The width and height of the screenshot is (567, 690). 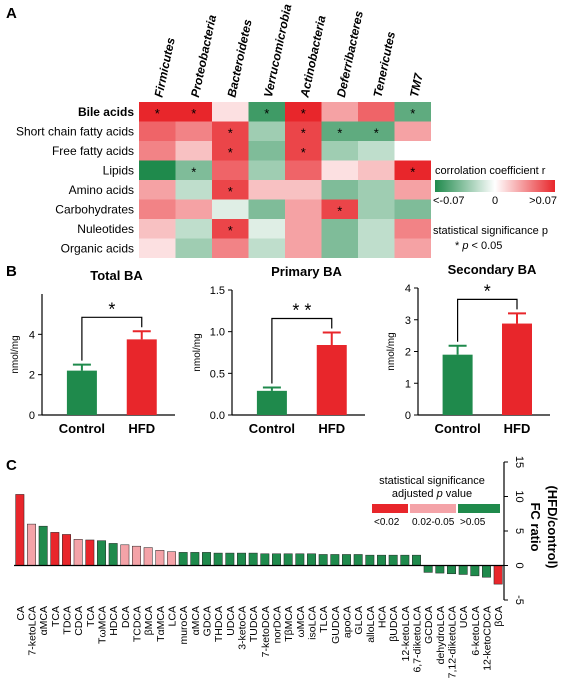 What do you see at coordinates (103, 625) in the screenshot?
I see `fc-category-label: TωMCA` at bounding box center [103, 625].